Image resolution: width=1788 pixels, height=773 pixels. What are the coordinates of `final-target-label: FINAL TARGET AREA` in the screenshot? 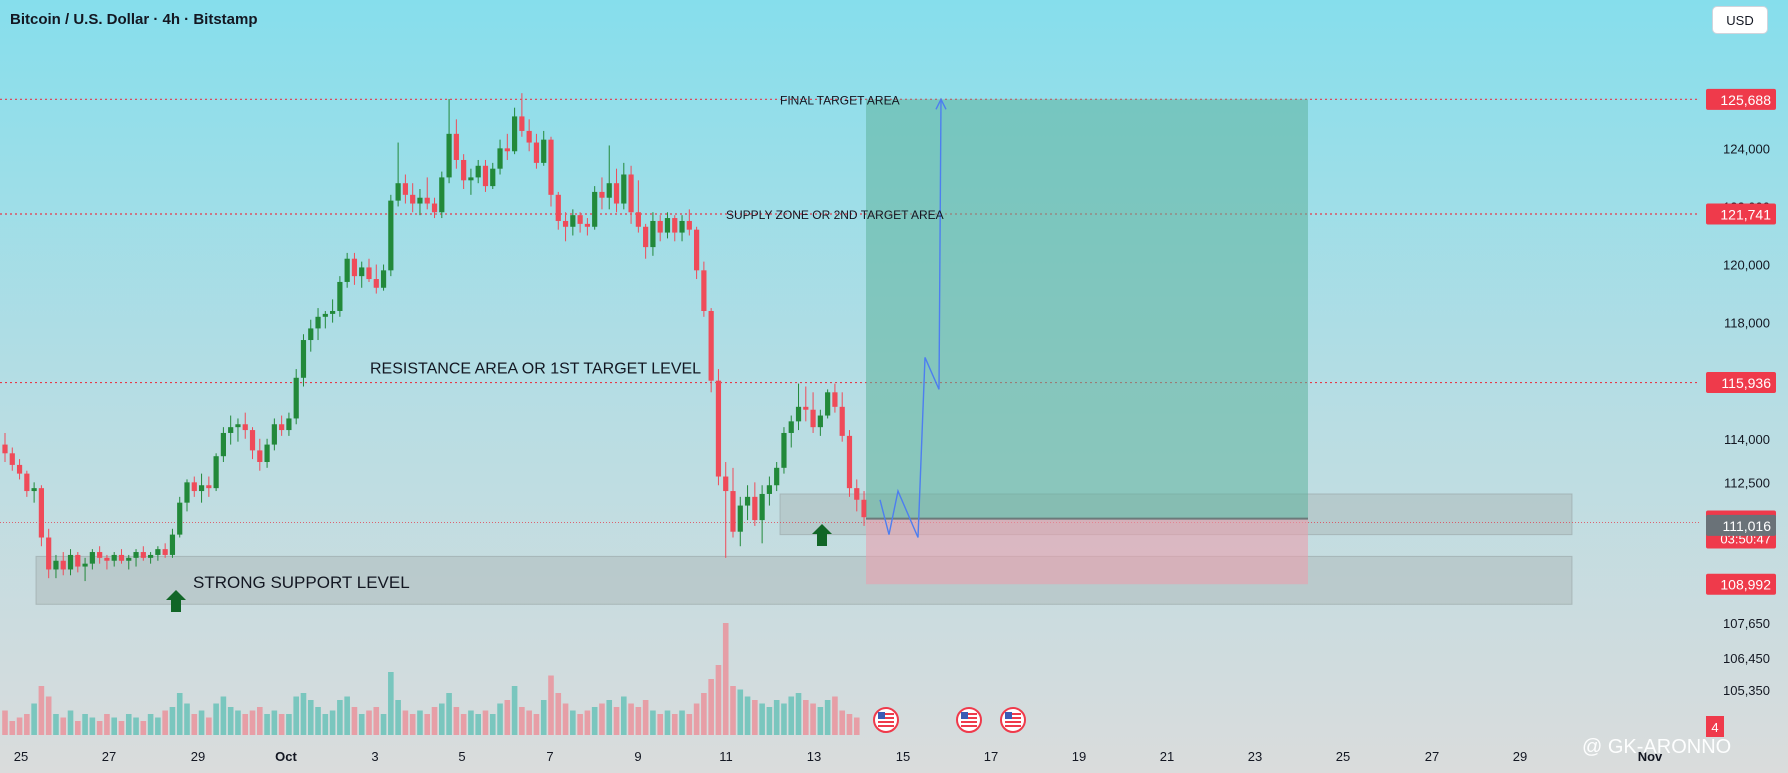 It's located at (840, 100).